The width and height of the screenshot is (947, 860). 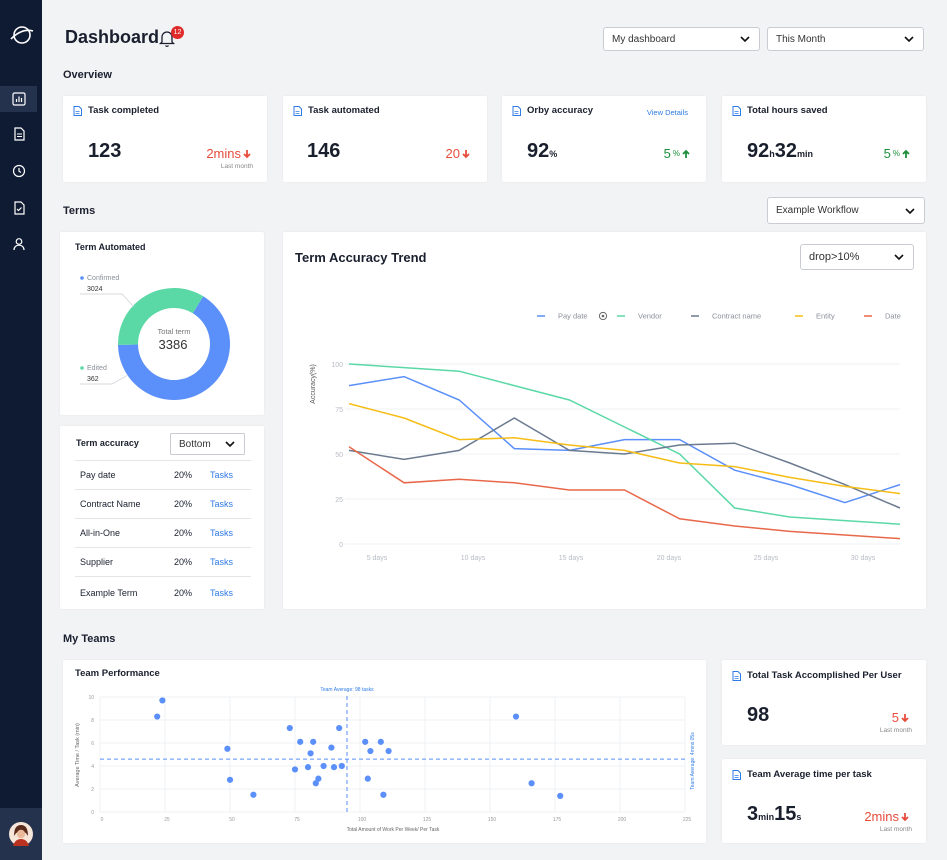 What do you see at coordinates (339, 500) in the screenshot?
I see `y-tick-label: 25` at bounding box center [339, 500].